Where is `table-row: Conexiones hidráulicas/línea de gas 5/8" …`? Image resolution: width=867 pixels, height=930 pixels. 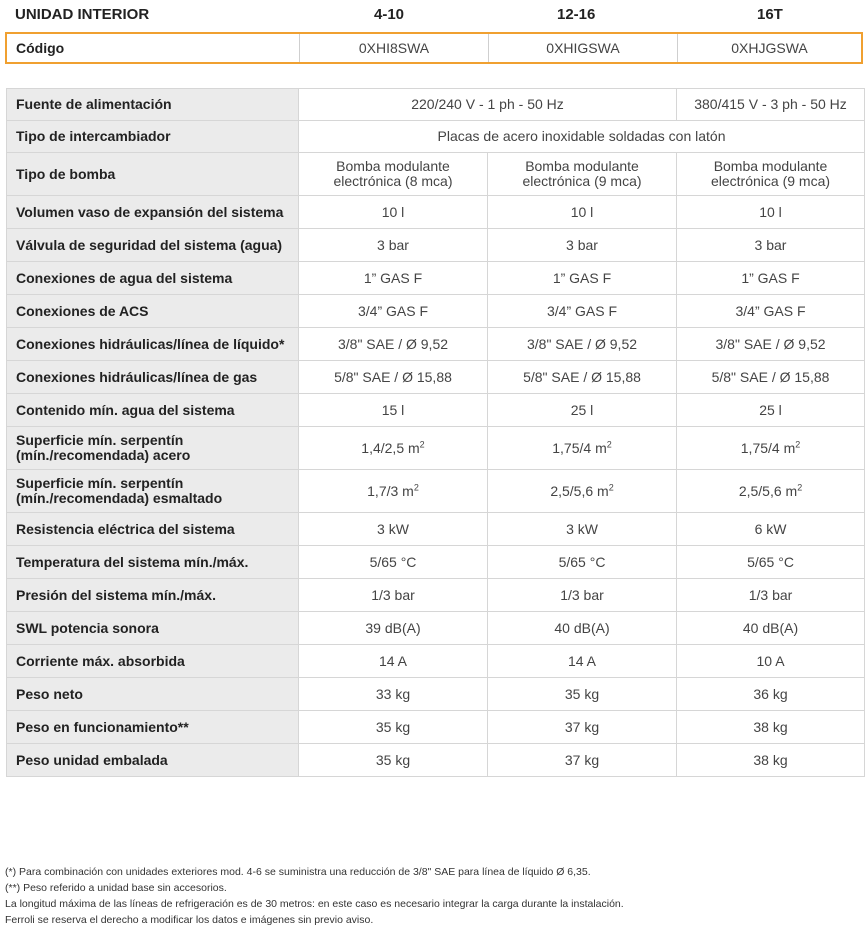
table-row: Conexiones hidráulicas/línea de gas 5/8" … is located at coordinates (436, 377).